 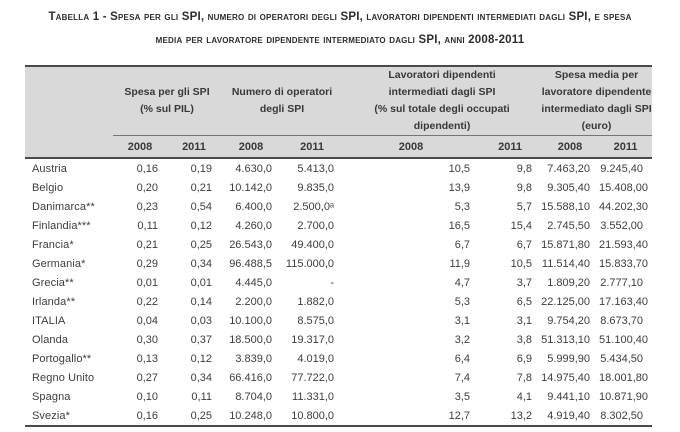 What do you see at coordinates (167, 101) in the screenshot?
I see `group-header-spesa-spi: Spesa per gli SPI (% sul PIL)` at bounding box center [167, 101].